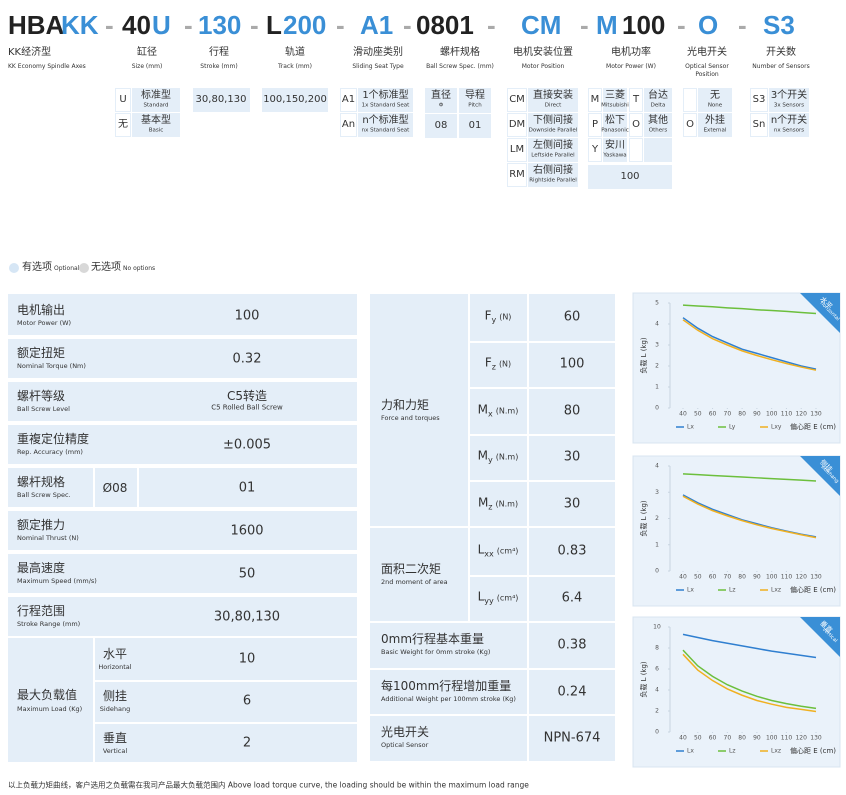 The width and height of the screenshot is (846, 795). I want to click on legend-label: Lx, so click(690, 427).